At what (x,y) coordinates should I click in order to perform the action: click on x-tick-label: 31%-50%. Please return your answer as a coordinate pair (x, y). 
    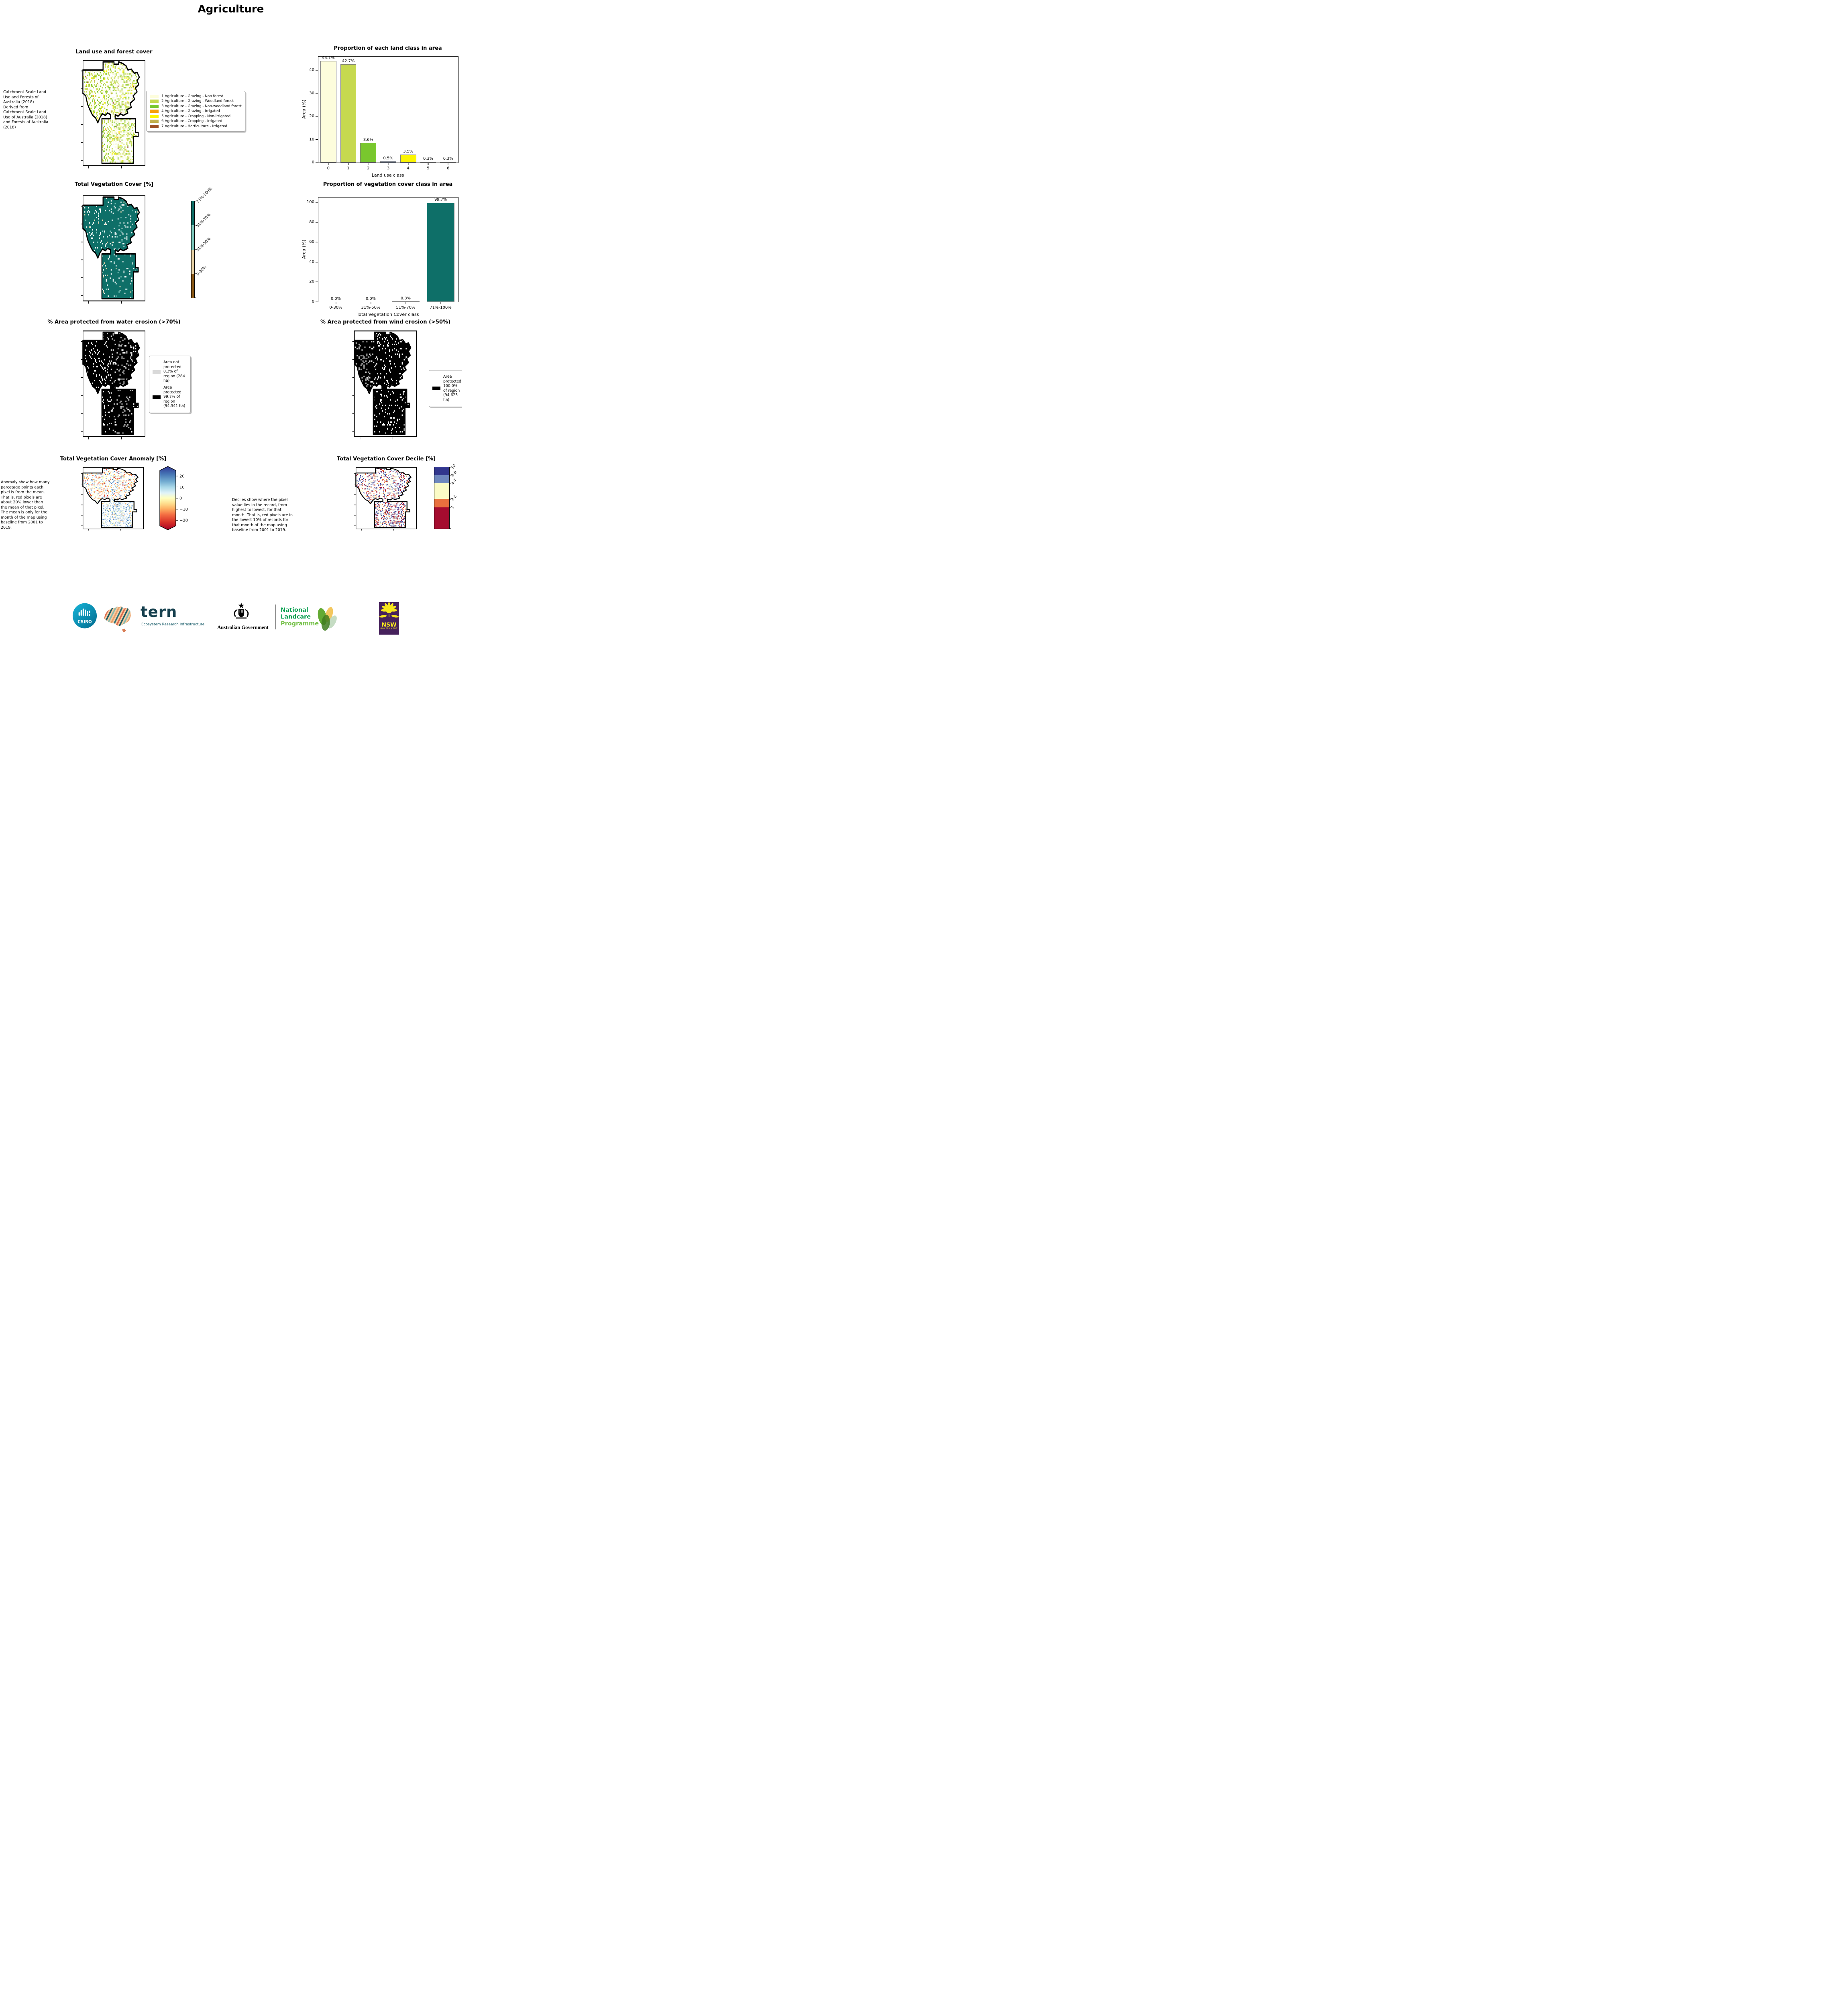
    Looking at the image, I should click on (371, 307).